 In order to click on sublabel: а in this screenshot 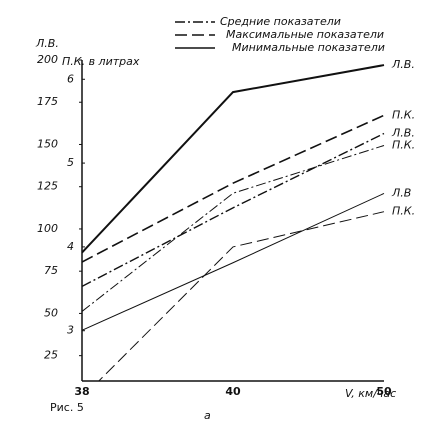, I will do `click(207, 415)`.